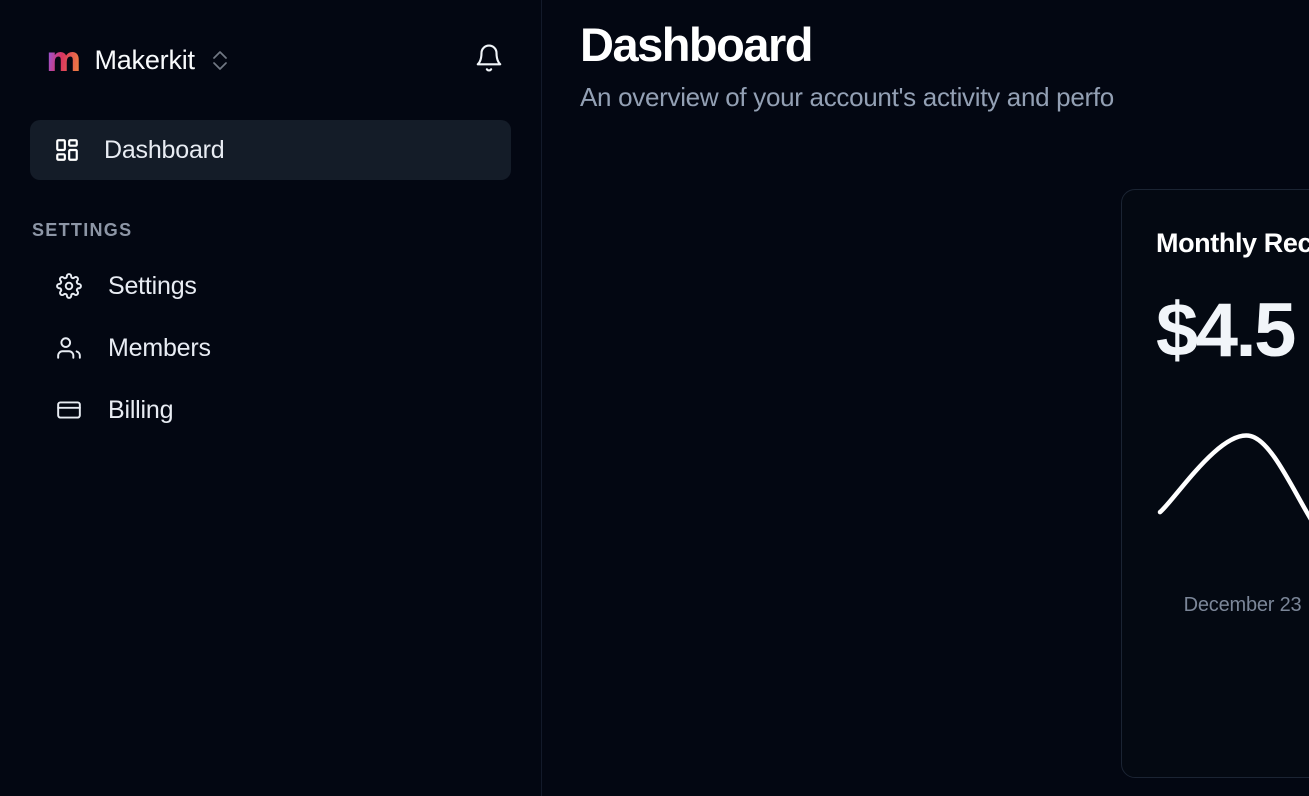  Describe the element at coordinates (69, 410) in the screenshot. I see `credit-card-icon` at that location.